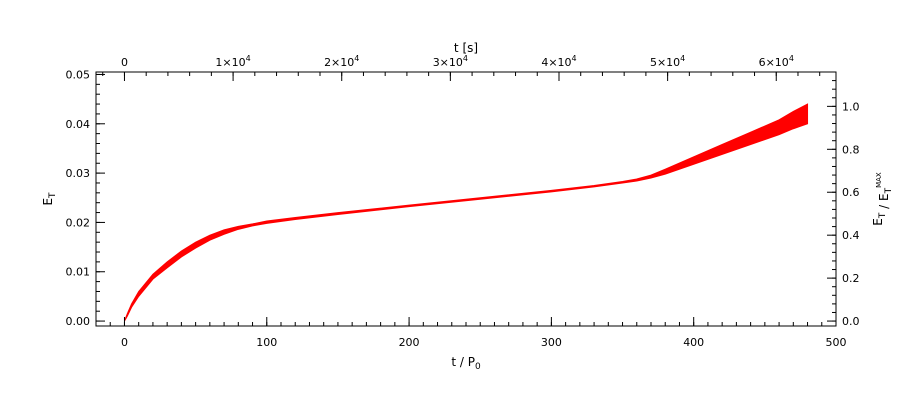  What do you see at coordinates (851, 192) in the screenshot?
I see `y-right-tick-label: 0.6` at bounding box center [851, 192].